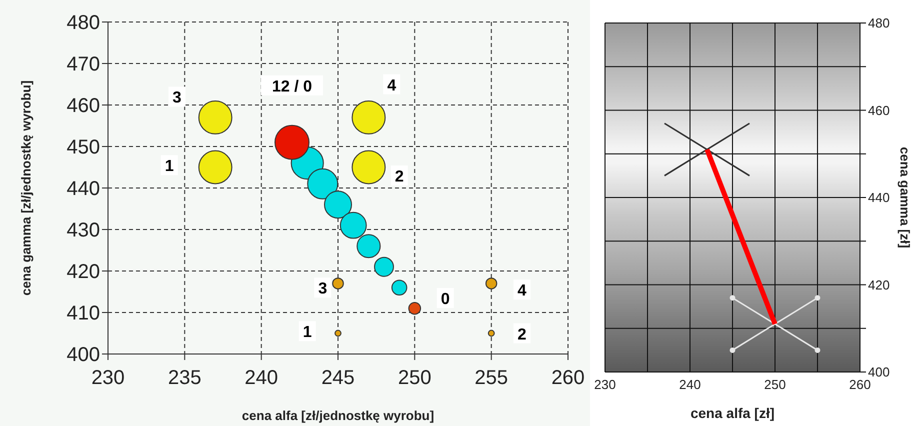 This screenshot has height=426, width=911. What do you see at coordinates (732, 413) in the screenshot?
I see `x-axis-title: cena alfa [zł]` at bounding box center [732, 413].